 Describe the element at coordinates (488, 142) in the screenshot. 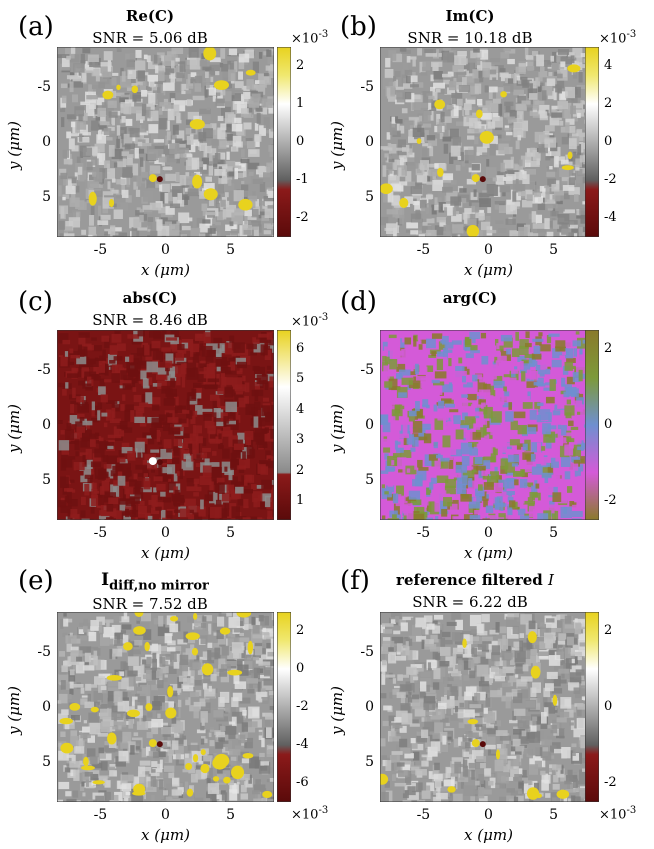

I see `image-b` at that location.